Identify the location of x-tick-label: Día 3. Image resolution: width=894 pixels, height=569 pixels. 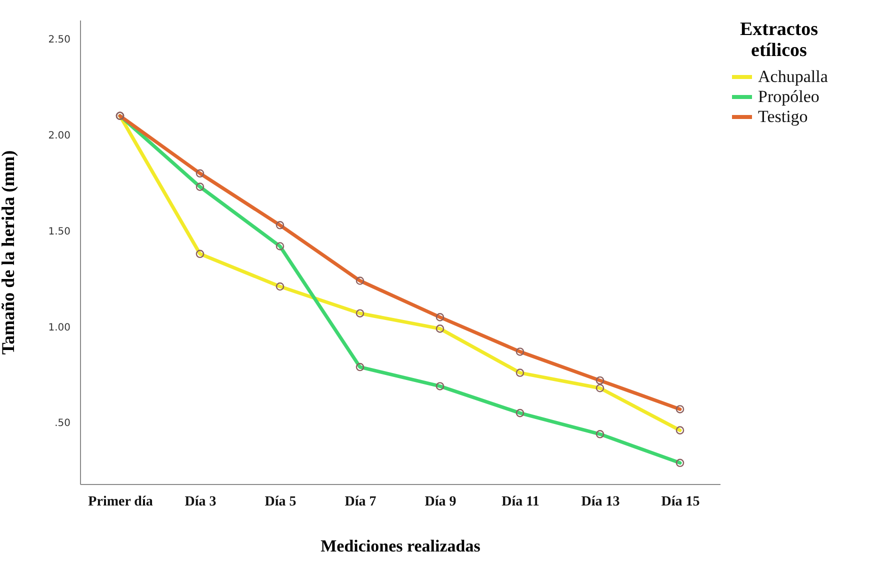
(200, 502).